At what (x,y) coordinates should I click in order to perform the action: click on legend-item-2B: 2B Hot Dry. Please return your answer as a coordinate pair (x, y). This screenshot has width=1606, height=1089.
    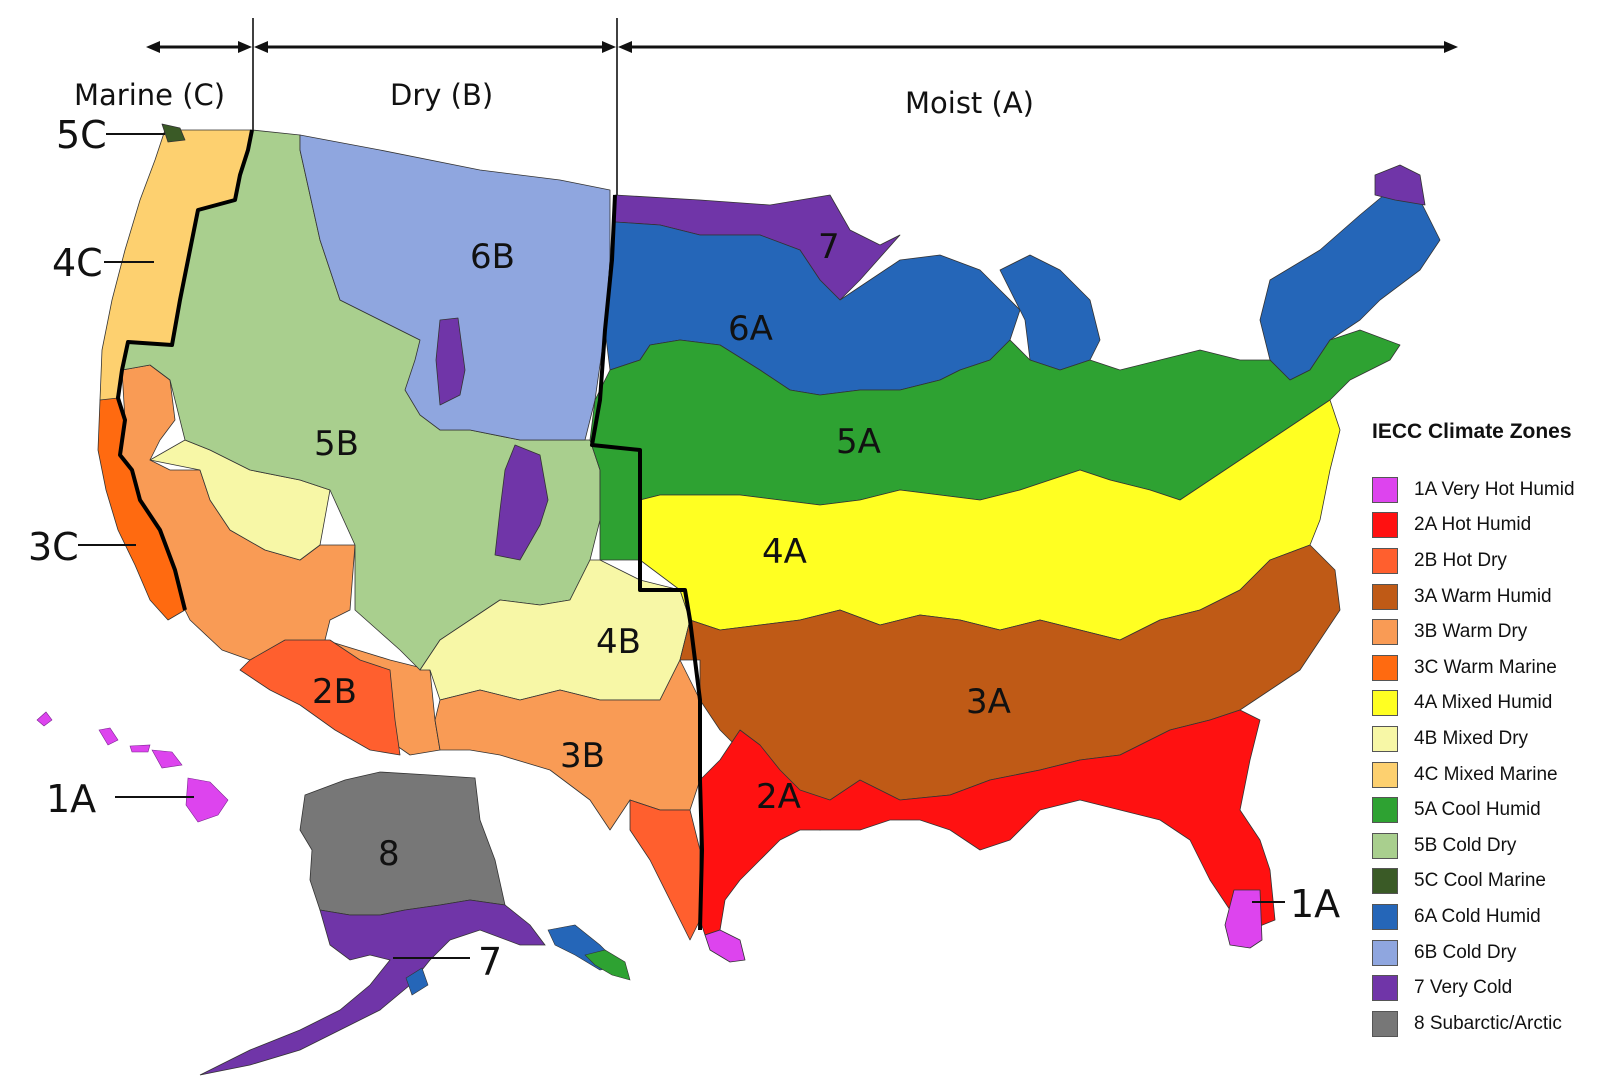
    Looking at the image, I should click on (1487, 561).